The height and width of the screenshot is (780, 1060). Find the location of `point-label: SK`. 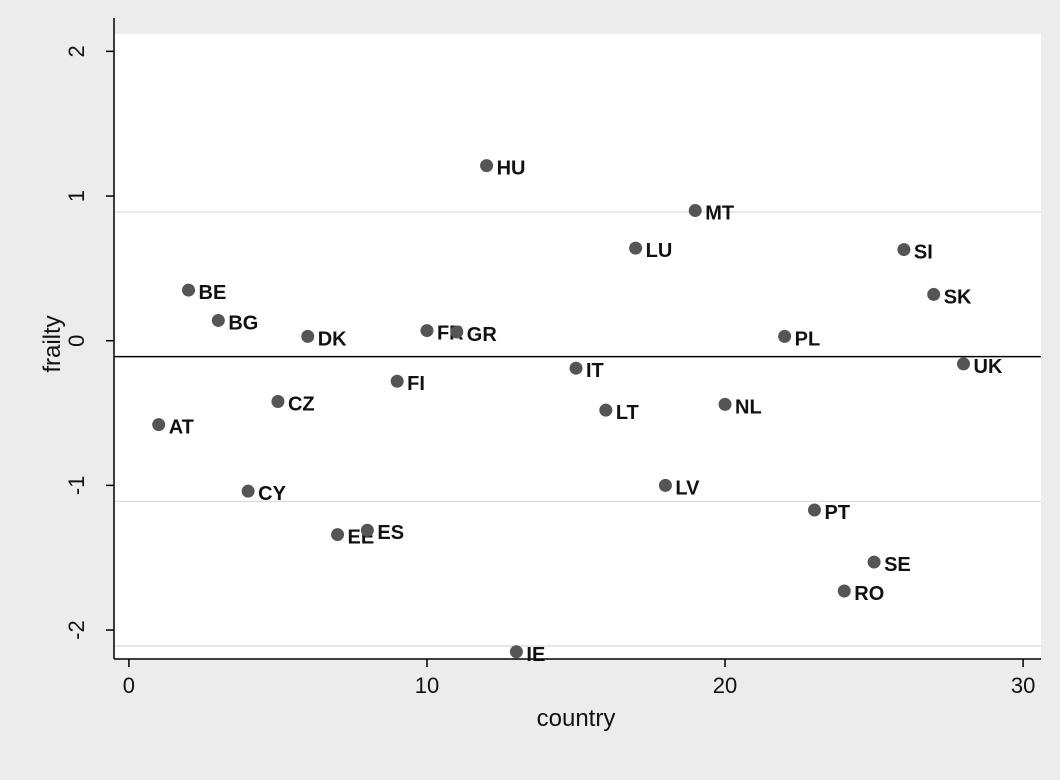

point-label: SK is located at coordinates (958, 297).